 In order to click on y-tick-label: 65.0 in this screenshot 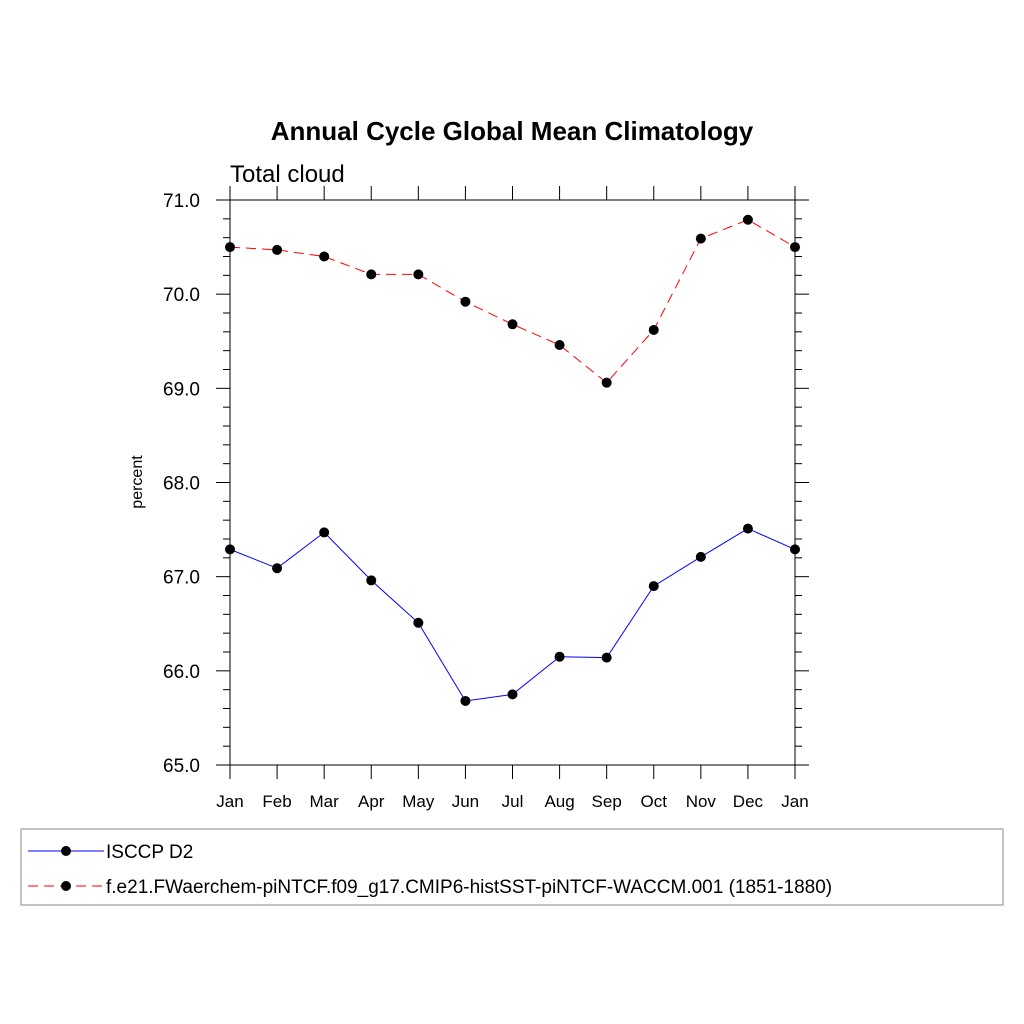, I will do `click(181, 766)`.